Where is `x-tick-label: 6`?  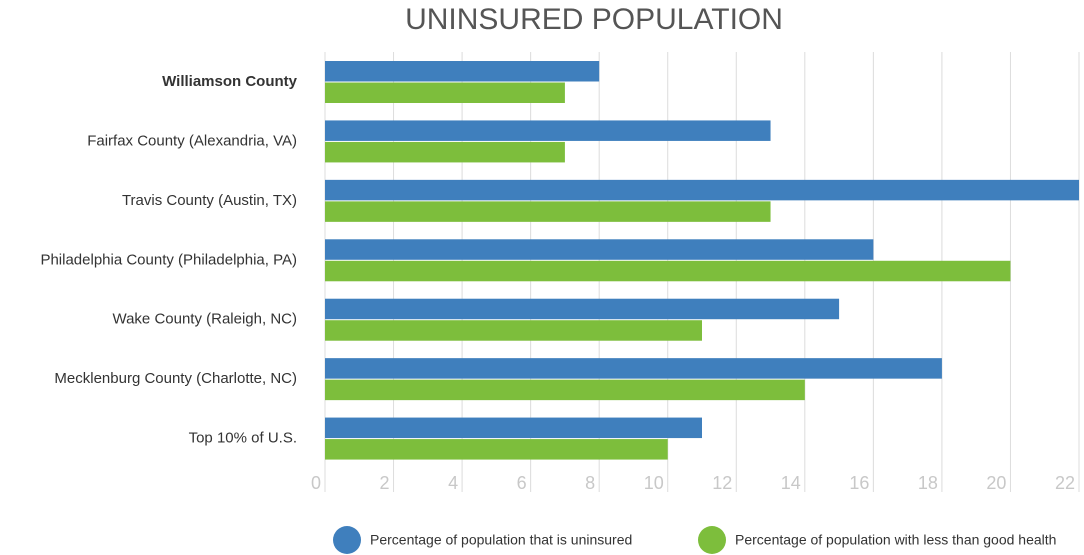
x-tick-label: 6 is located at coordinates (522, 483).